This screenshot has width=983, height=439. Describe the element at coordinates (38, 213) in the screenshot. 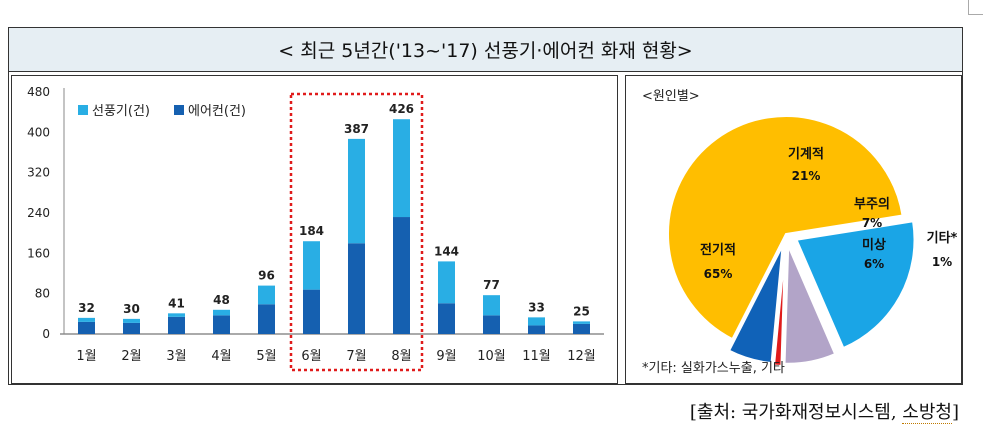

I see `y-tick-label: 240` at that location.